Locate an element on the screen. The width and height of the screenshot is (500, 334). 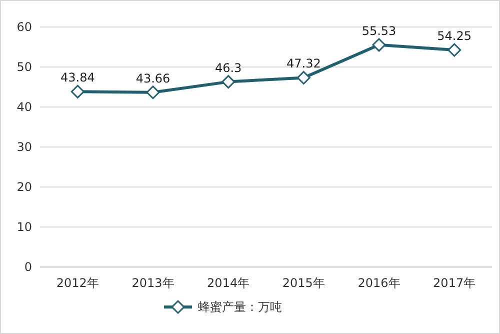
x-tick-label: 2015年 is located at coordinates (303, 283).